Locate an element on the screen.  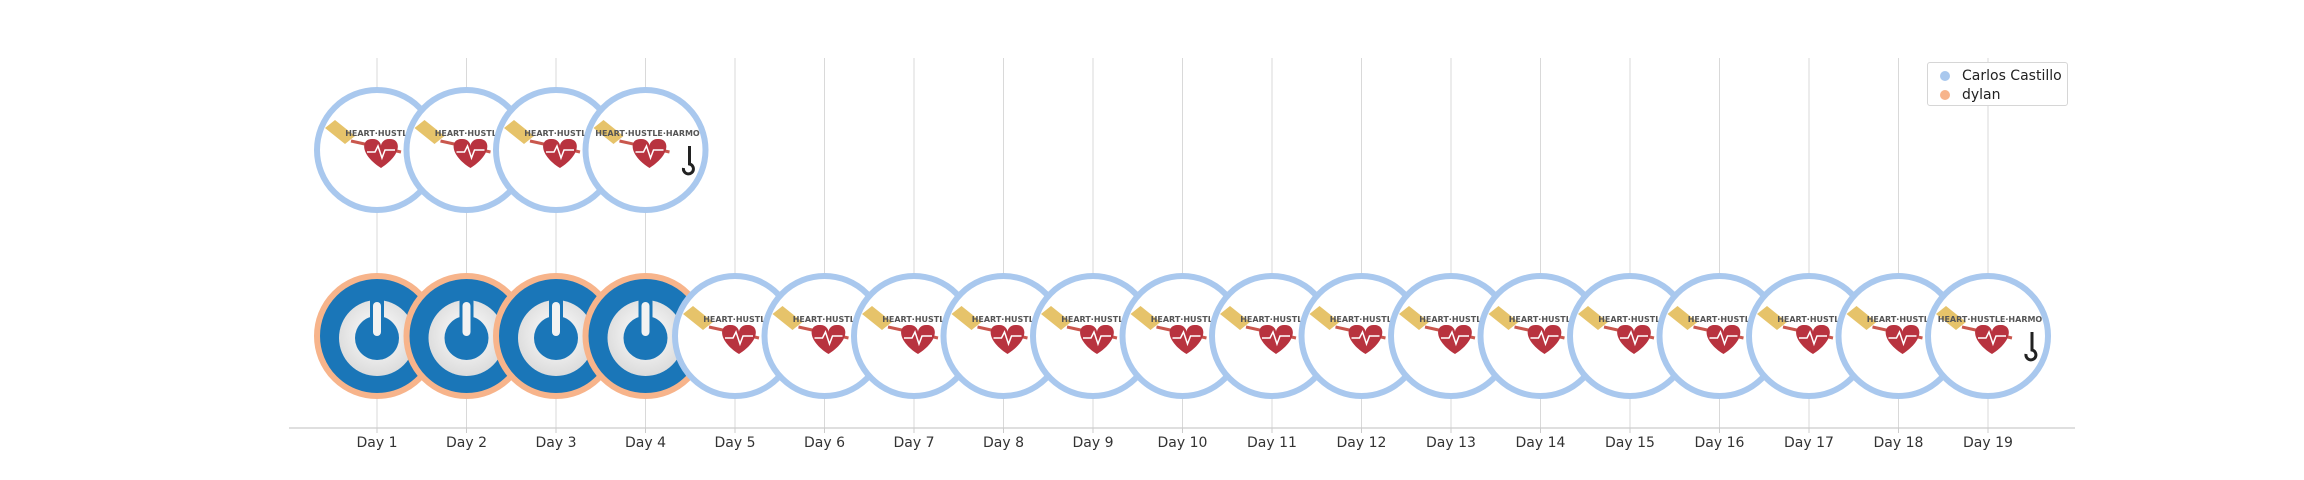
x-tick-label: Day 9 is located at coordinates (1092, 443).